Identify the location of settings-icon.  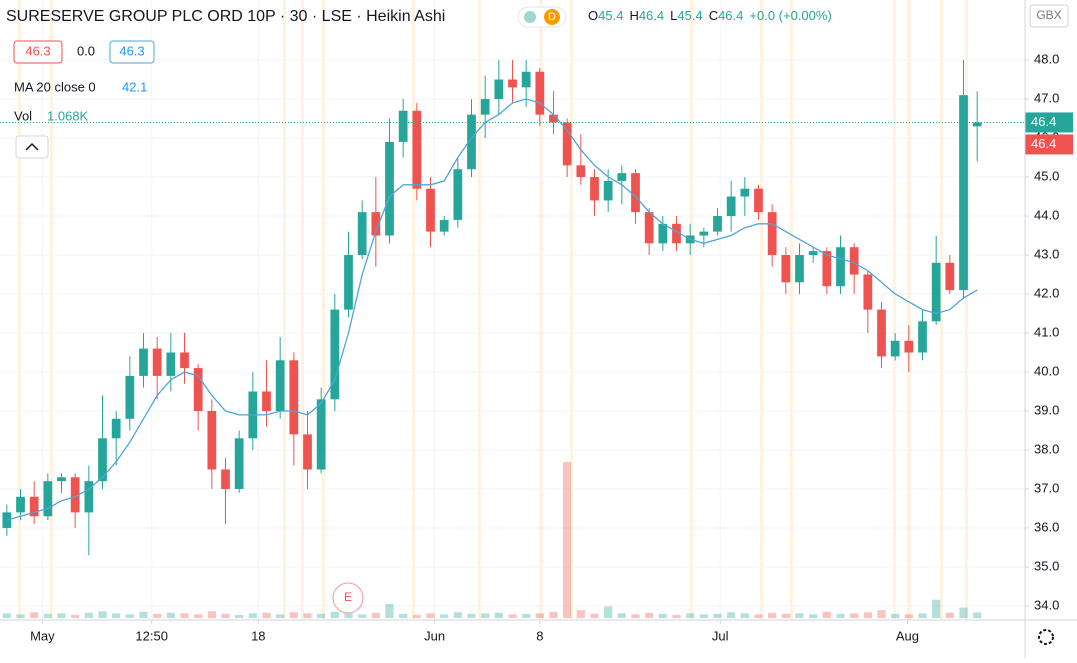
(1046, 637).